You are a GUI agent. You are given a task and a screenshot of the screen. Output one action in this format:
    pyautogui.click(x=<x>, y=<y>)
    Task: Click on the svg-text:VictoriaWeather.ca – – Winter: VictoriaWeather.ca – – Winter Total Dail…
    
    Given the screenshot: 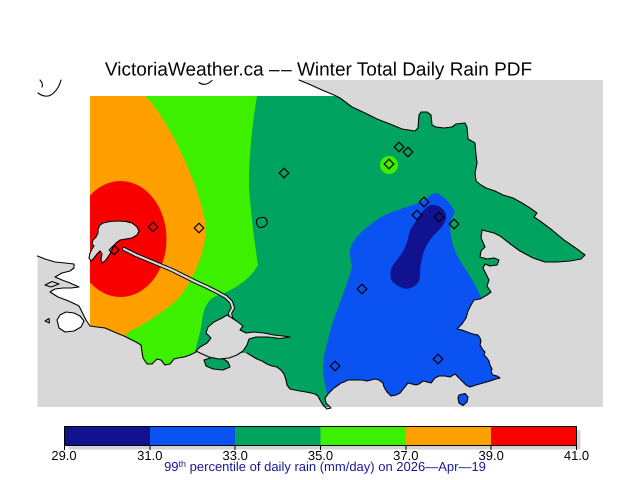 What is the action you would take?
    pyautogui.click(x=318, y=70)
    